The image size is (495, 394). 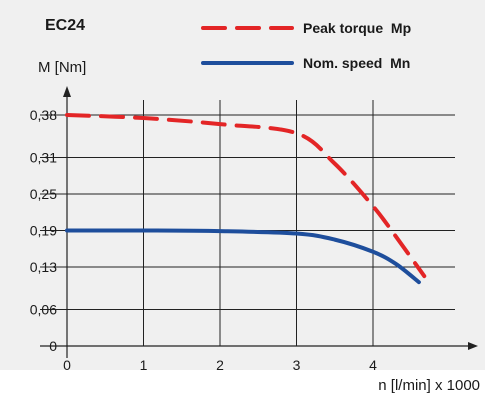 I want to click on x-tick-label: 3, so click(x=297, y=365).